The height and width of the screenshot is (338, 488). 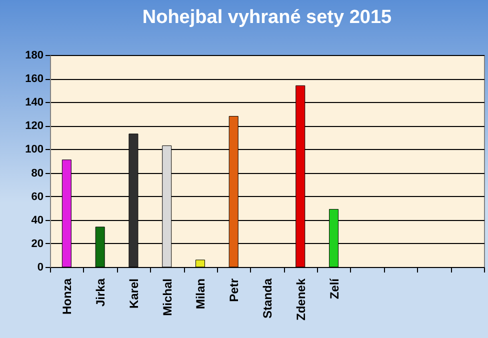 I want to click on bar, so click(x=200, y=264).